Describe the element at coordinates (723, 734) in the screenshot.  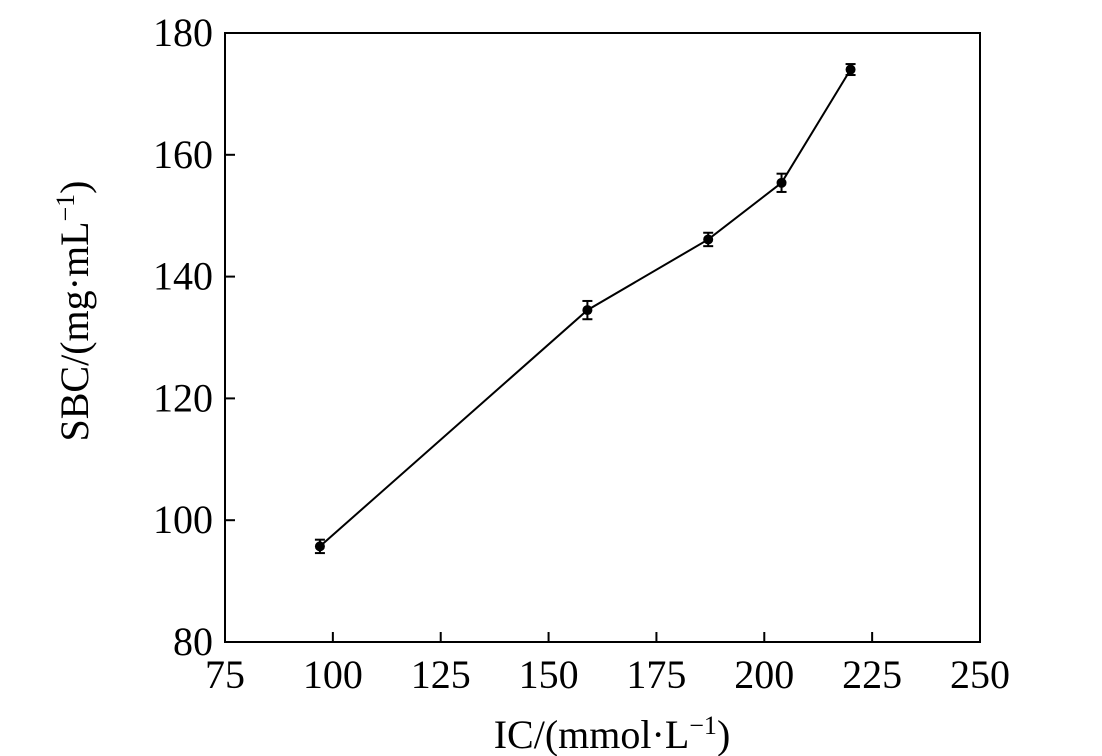
I see `x-axis-title-close: )` at that location.